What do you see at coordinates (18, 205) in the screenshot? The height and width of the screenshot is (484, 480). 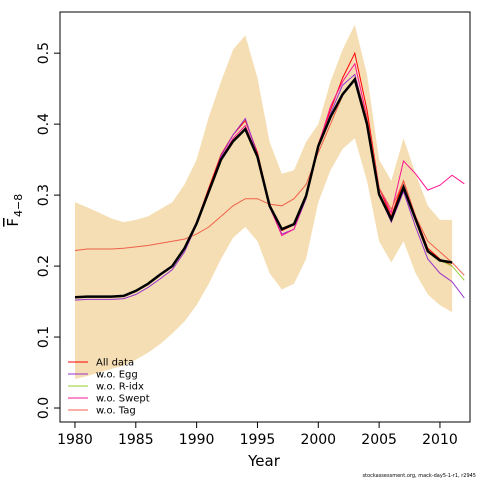 I see `y-label-sub: 4−8` at bounding box center [18, 205].